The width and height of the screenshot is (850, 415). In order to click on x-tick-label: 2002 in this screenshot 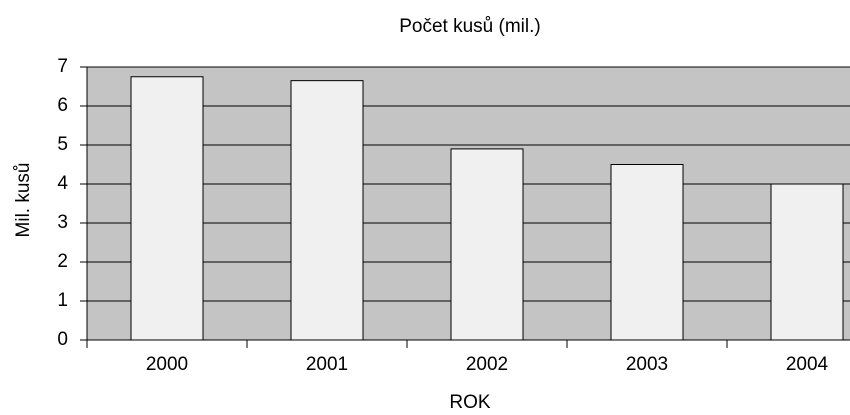, I will do `click(487, 364)`.